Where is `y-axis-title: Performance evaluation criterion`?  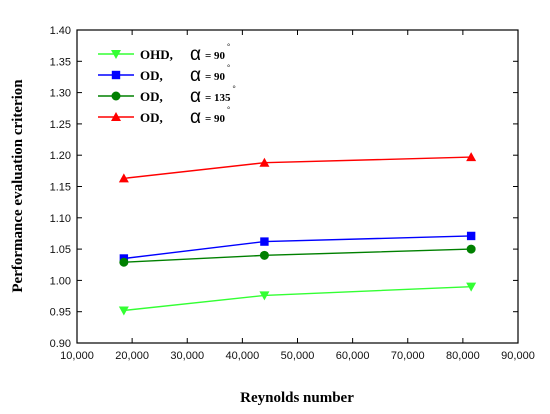
y-axis-title: Performance evaluation criterion is located at coordinates (18, 186).